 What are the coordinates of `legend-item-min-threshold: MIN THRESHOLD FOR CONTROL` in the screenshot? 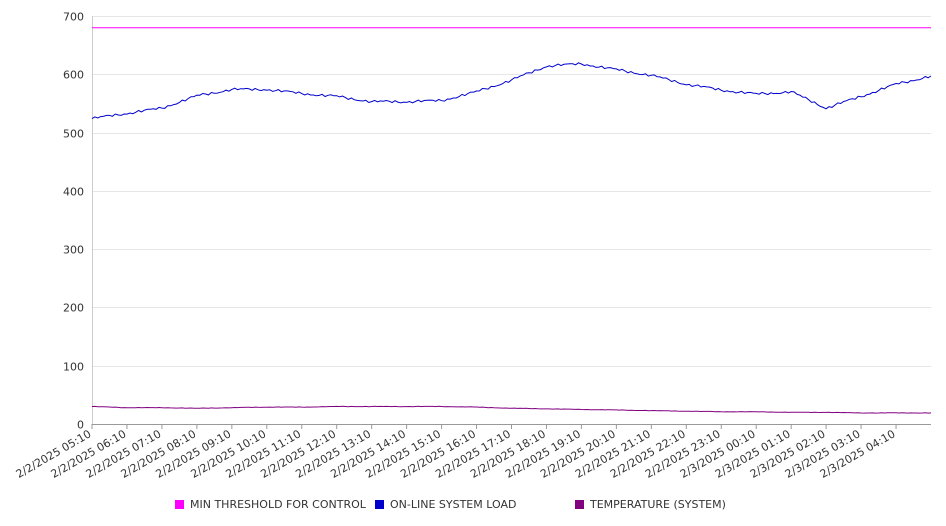 It's located at (270, 504).